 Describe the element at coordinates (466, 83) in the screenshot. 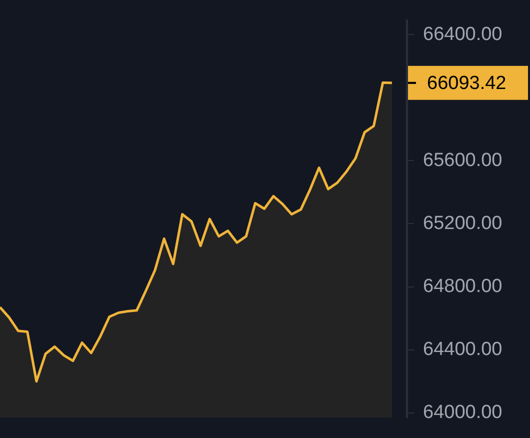

I see `text: 66093.42` at that location.